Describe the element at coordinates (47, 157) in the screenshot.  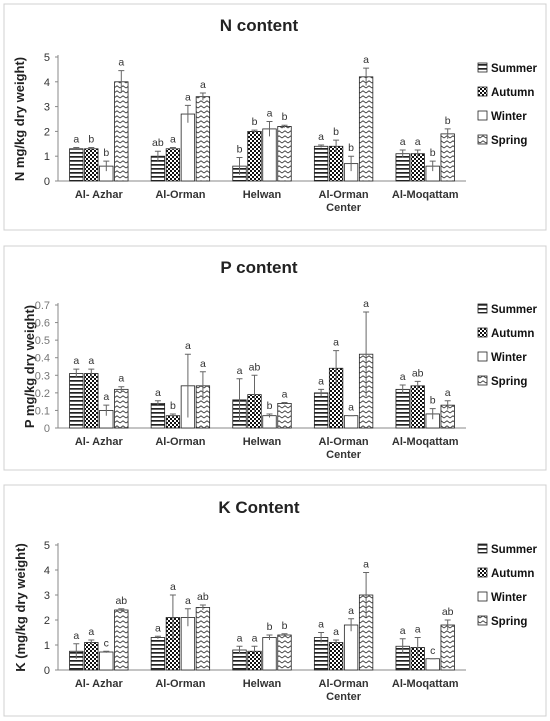
I see `y-tick-label: 1` at that location.